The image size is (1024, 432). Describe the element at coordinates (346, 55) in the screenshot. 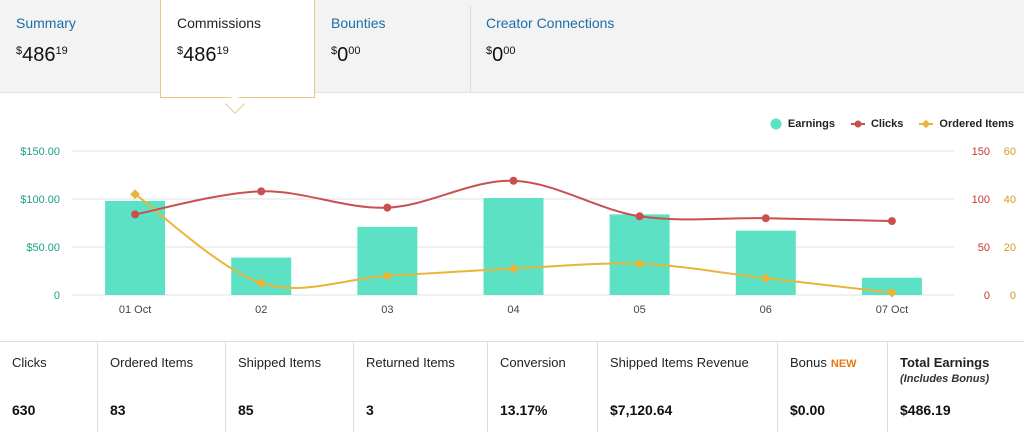

I see `tab-bounties-amount: $000` at that location.